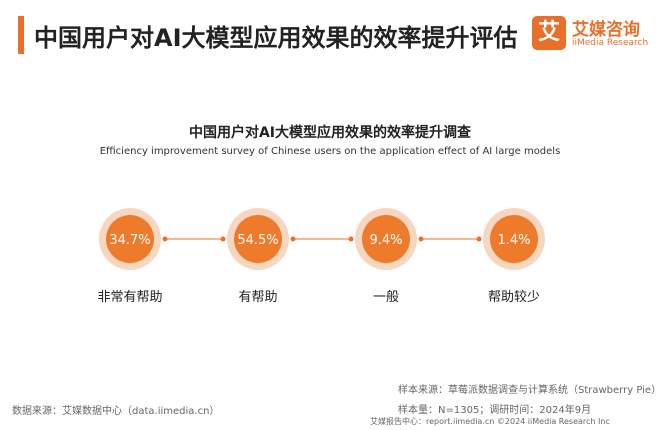 This screenshot has width=660, height=430. I want to click on chart-title: 中国用户对AI大模型应用效果的效率提升调查, so click(330, 133).